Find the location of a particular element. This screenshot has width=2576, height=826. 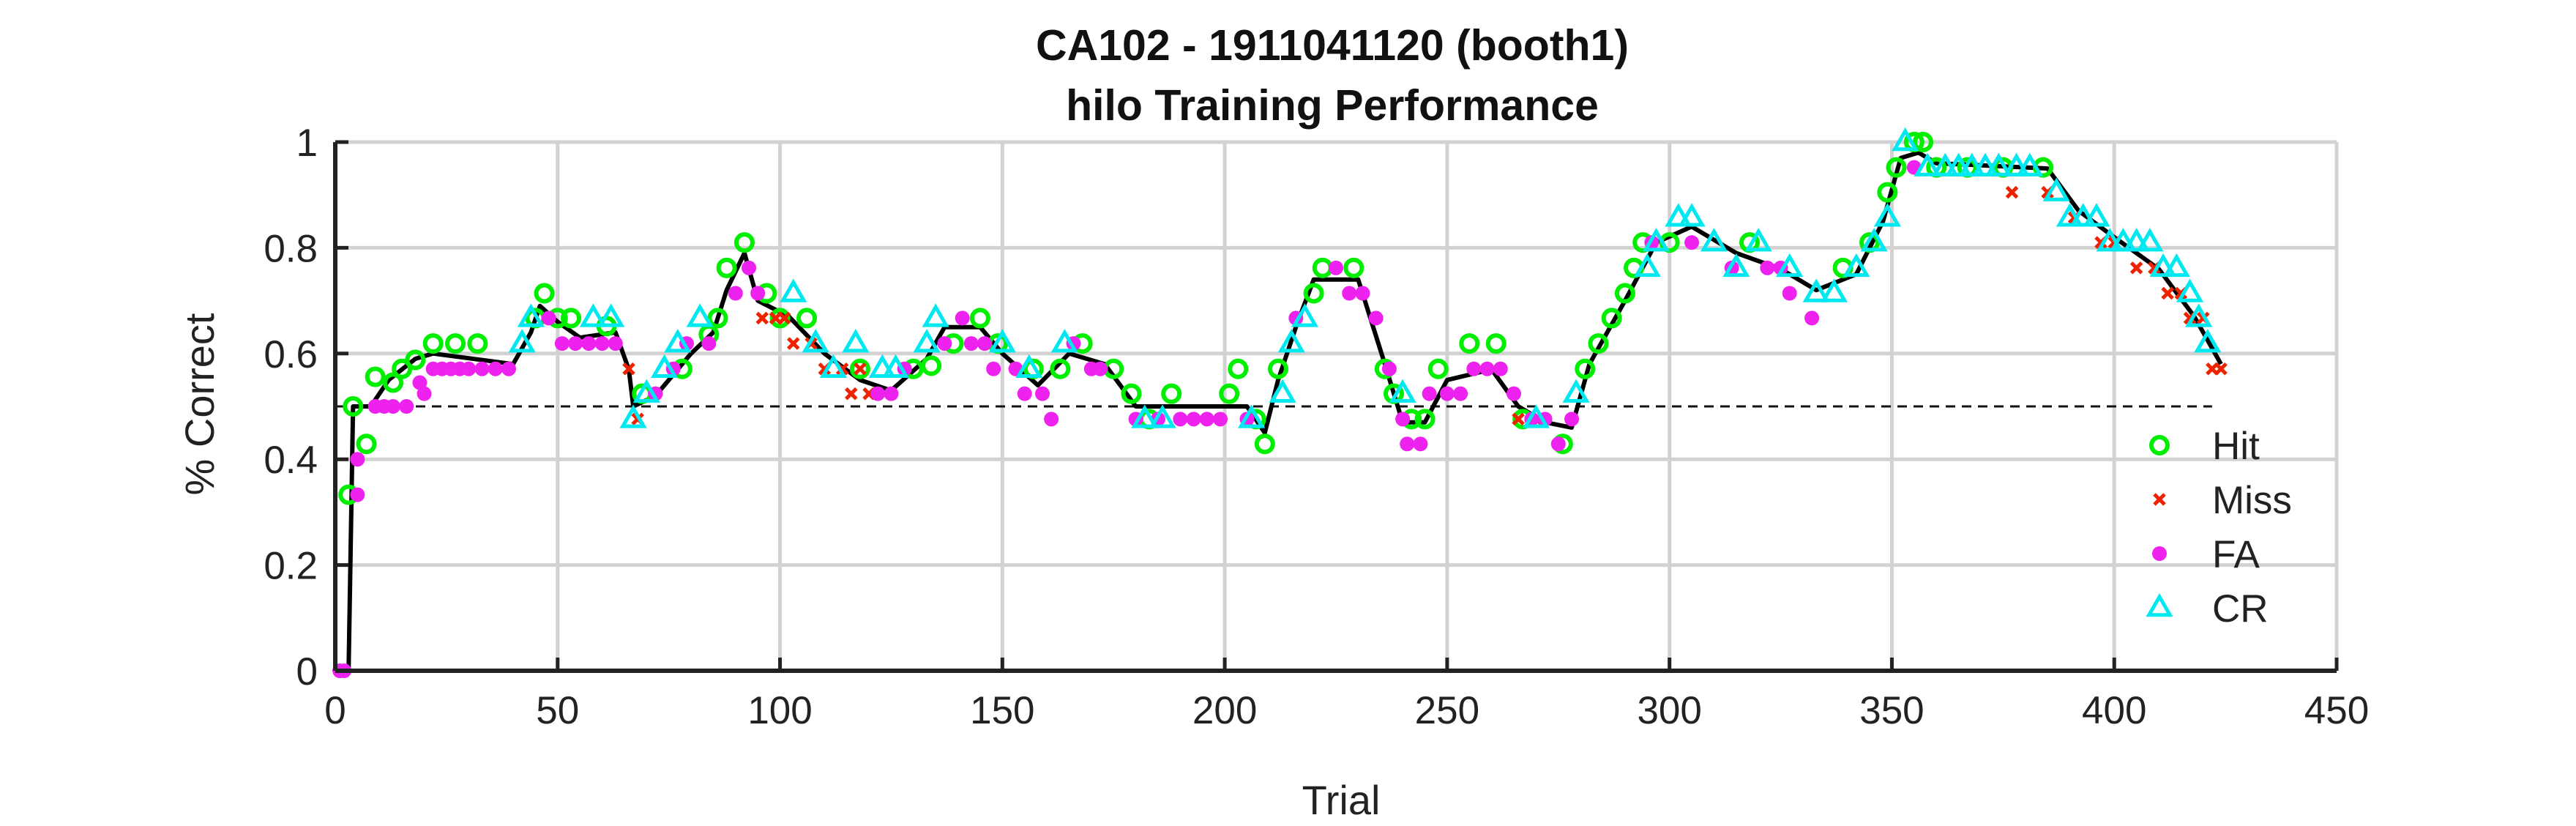

legend-cr-label: CR is located at coordinates (2240, 609).